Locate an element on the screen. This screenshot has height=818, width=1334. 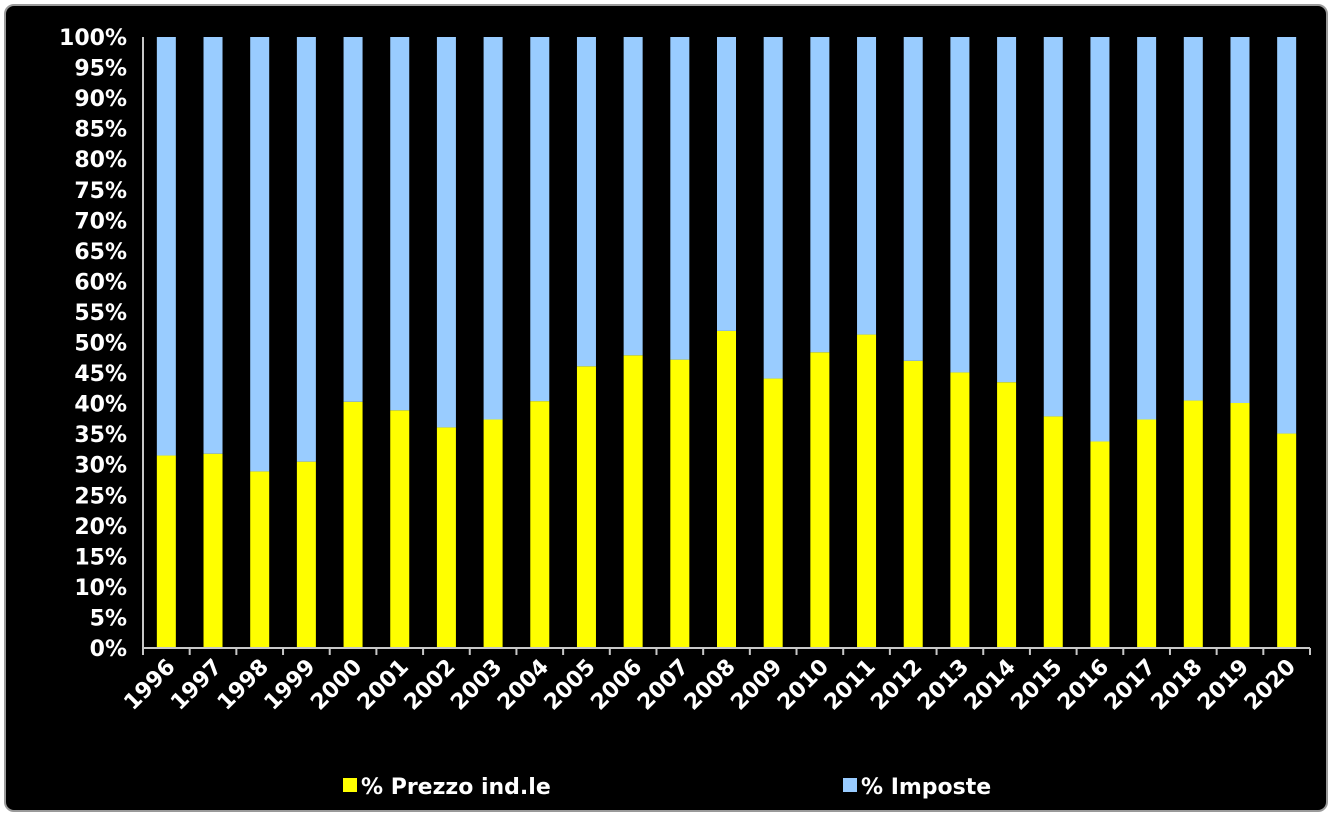
y-tick-label: 70% is located at coordinates (100, 221).